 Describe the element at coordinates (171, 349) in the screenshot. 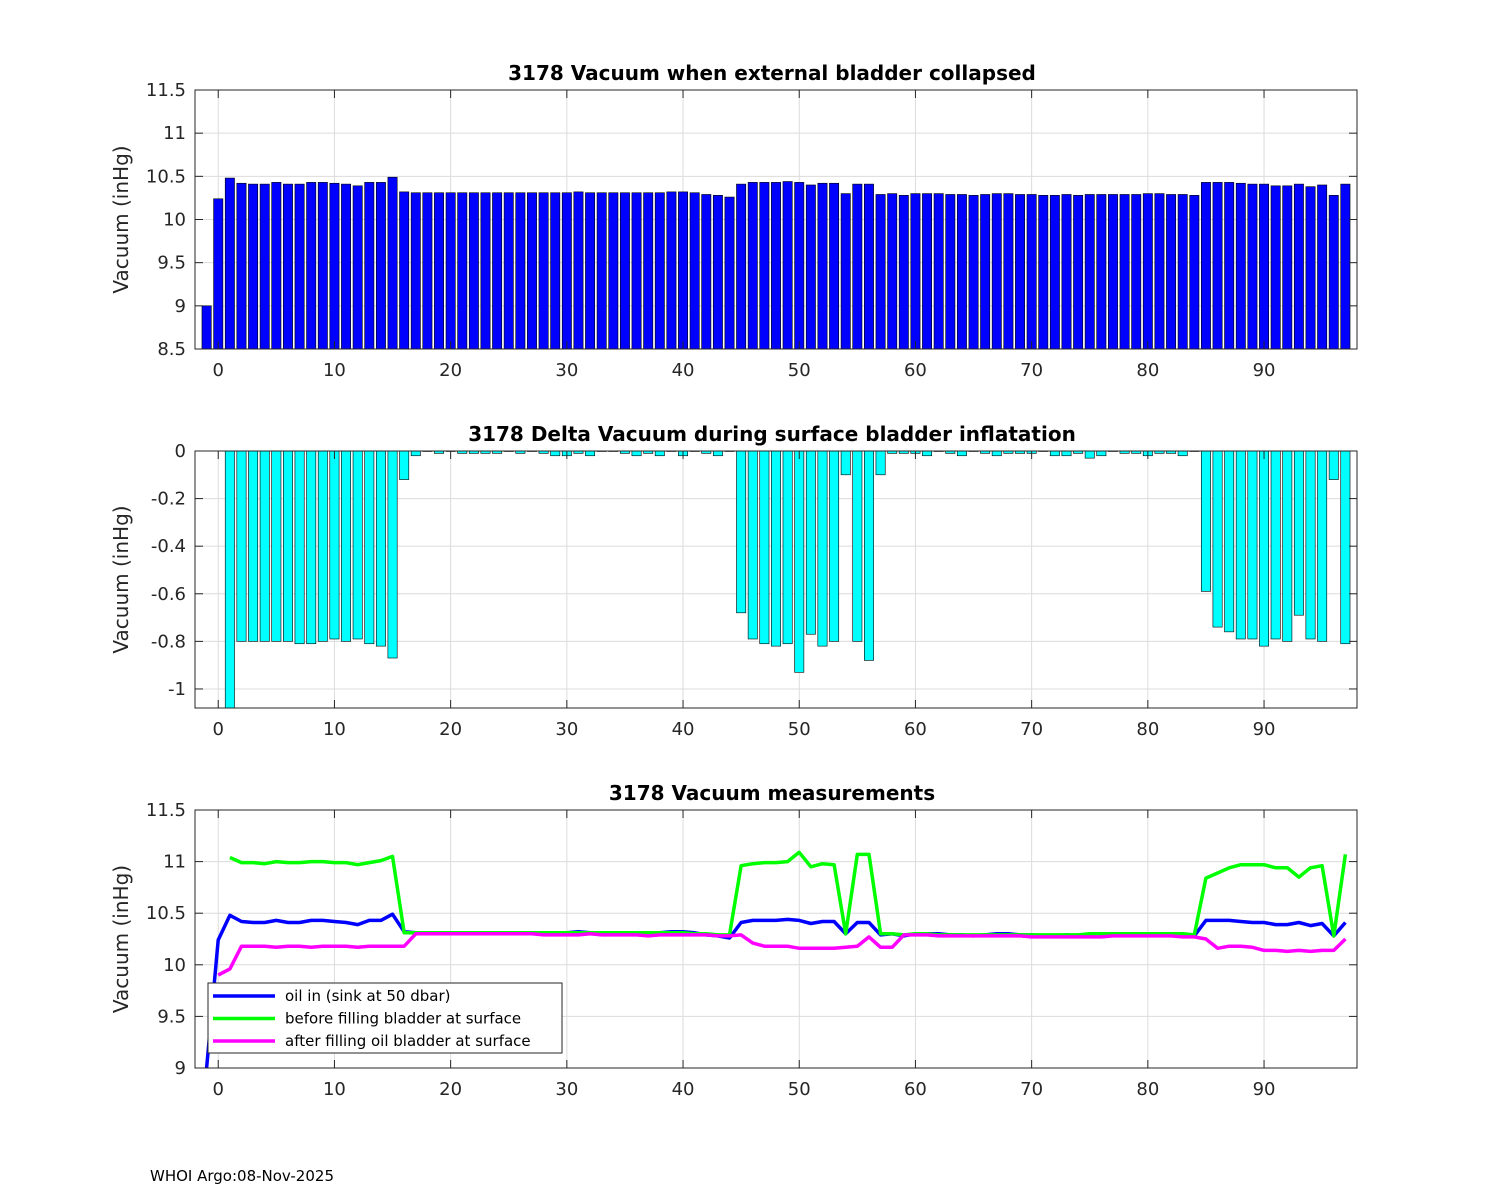

I see `y-tick-label: 8.5` at that location.